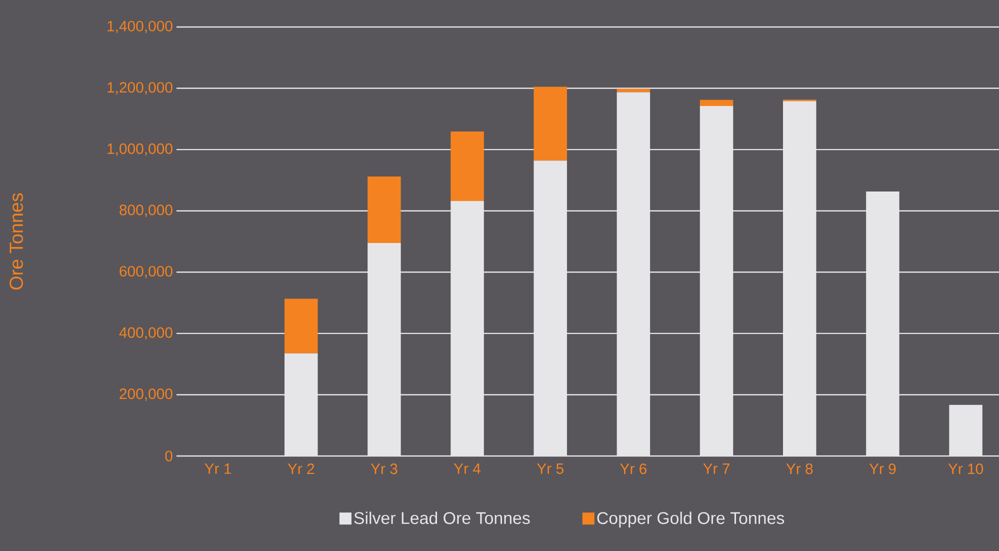 The height and width of the screenshot is (551, 999). Describe the element at coordinates (145, 333) in the screenshot. I see `y-tick-label: 400,000` at that location.